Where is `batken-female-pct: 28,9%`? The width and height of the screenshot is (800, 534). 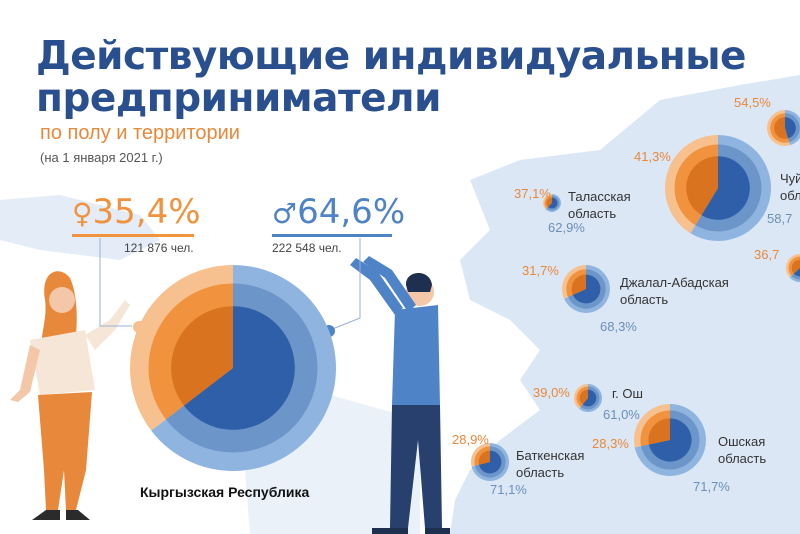
batken-female-pct: 28,9% is located at coordinates (470, 439).